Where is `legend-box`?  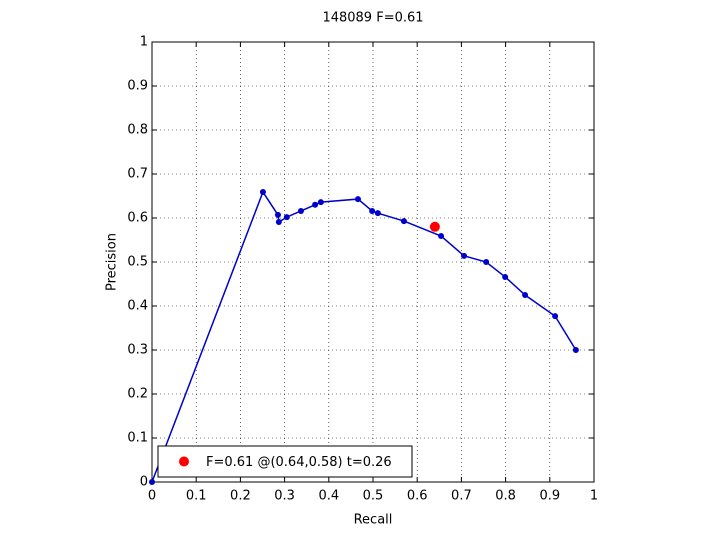
legend-box is located at coordinates (285, 461).